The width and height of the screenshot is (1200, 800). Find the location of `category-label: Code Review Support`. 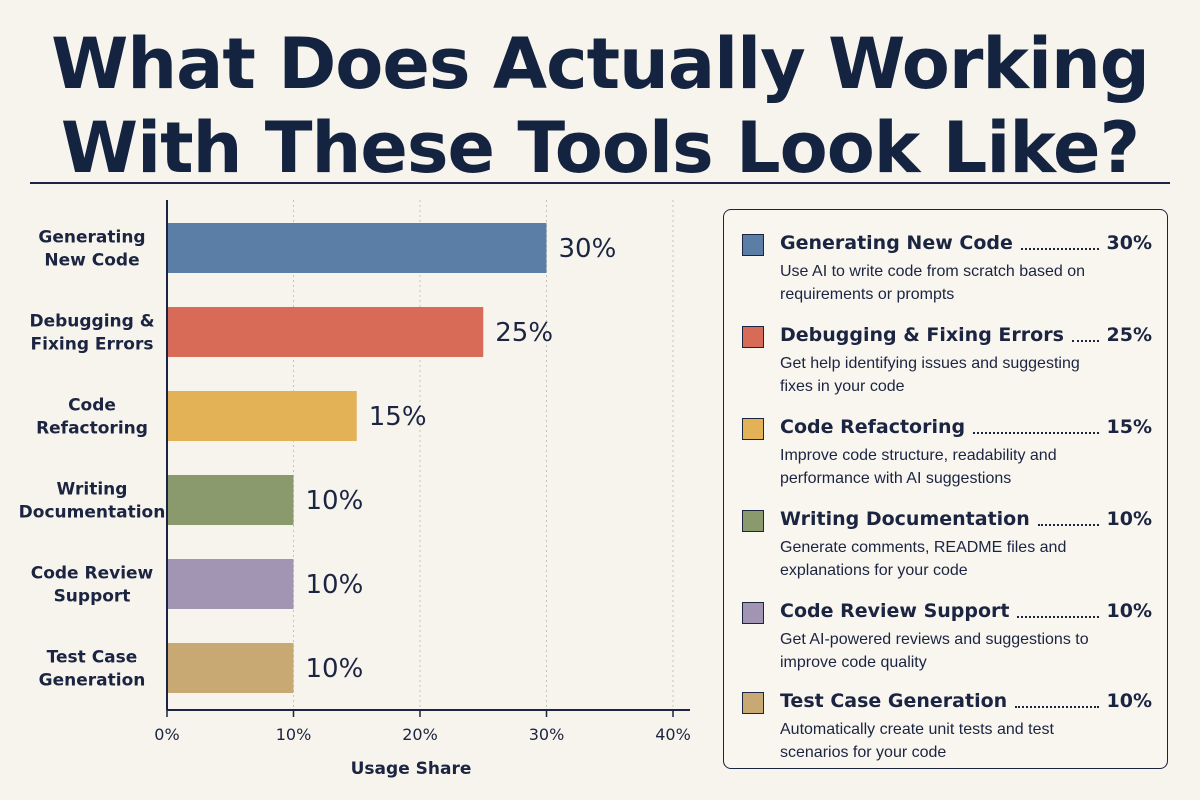

category-label: Code Review Support is located at coordinates (92, 585).